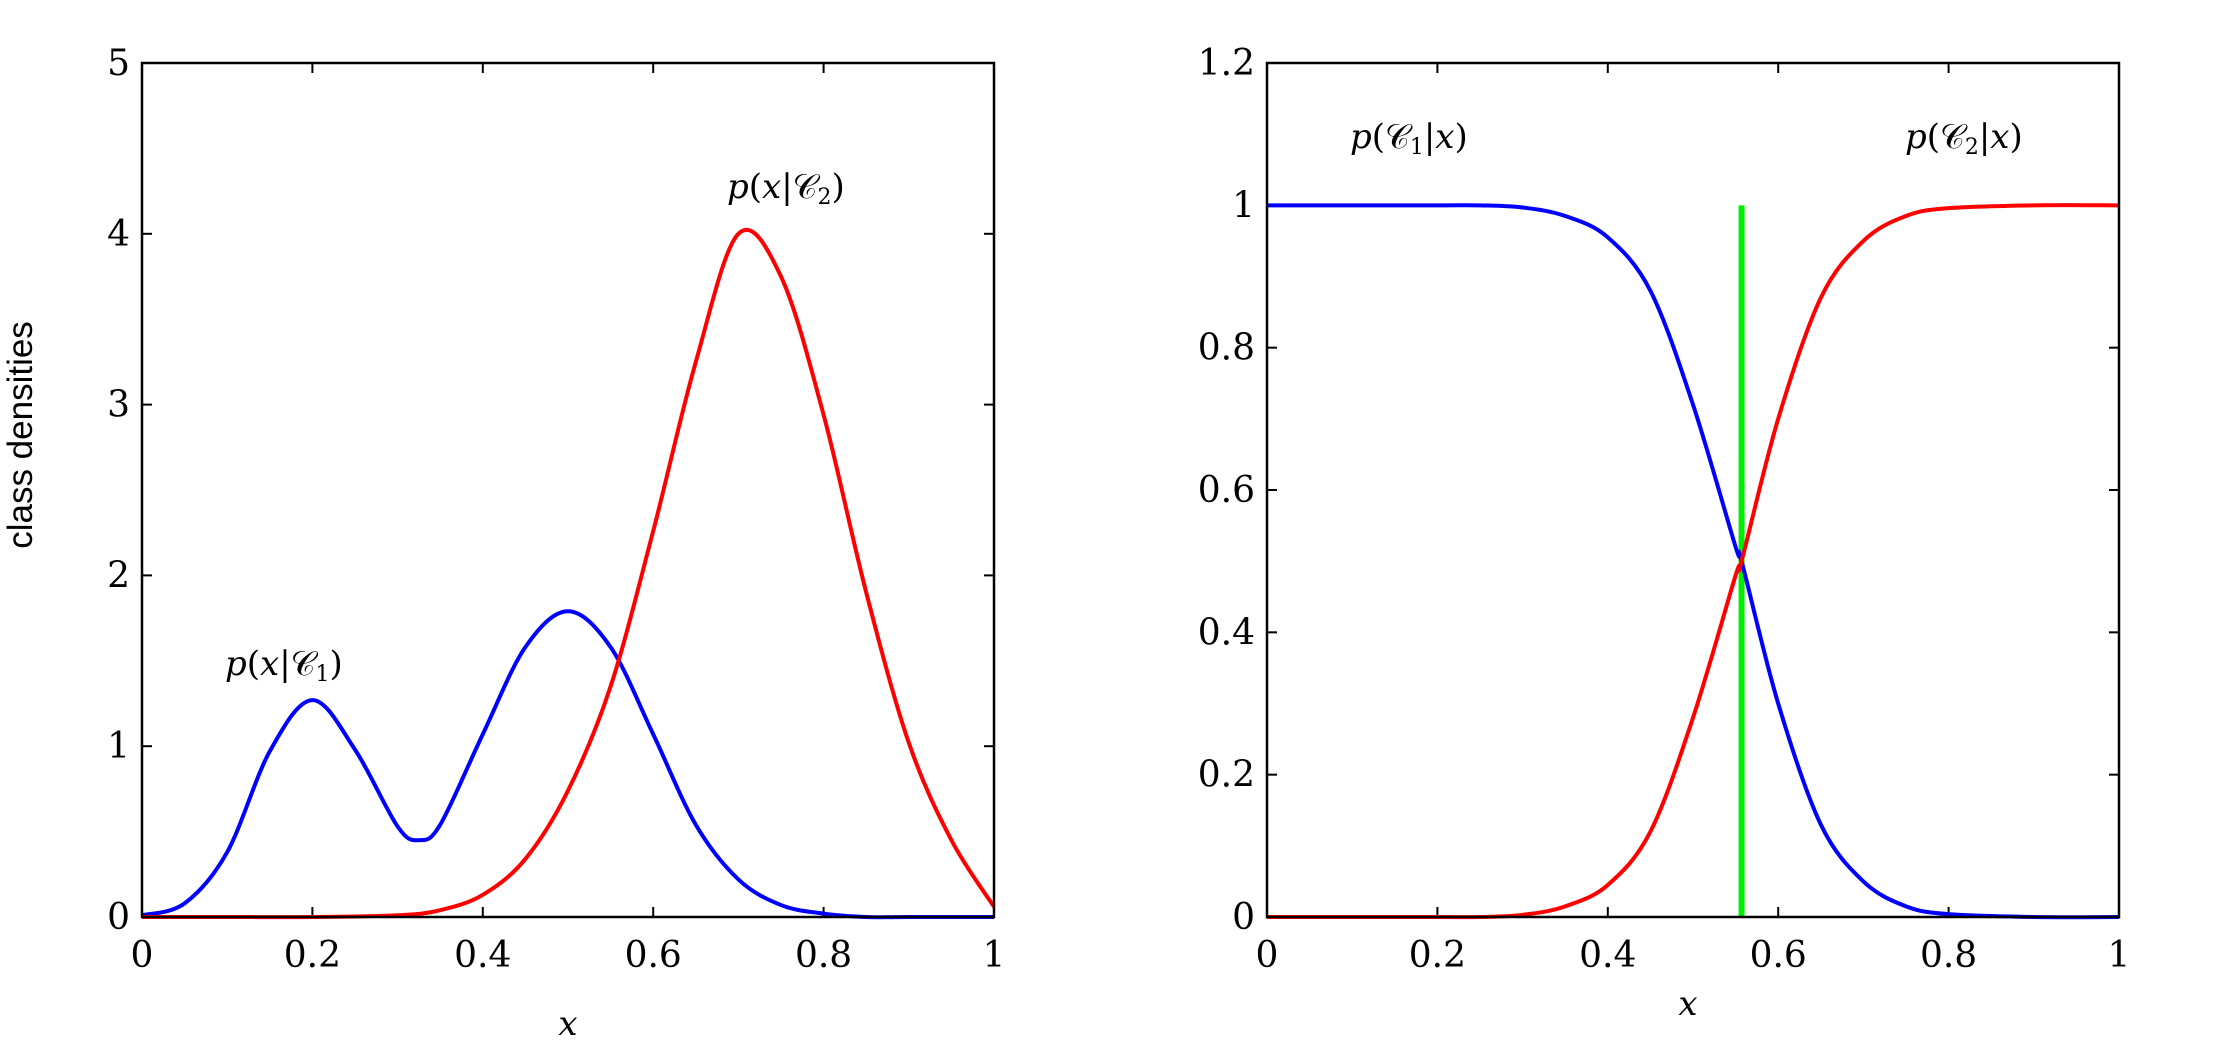  I want to click on y-tick-label: 4, so click(118, 234).